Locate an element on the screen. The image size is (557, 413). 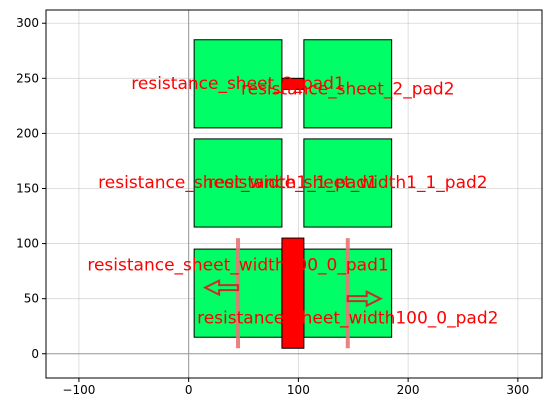
port-label: resistance_sheet_width100_0_pad2 is located at coordinates (347, 319).